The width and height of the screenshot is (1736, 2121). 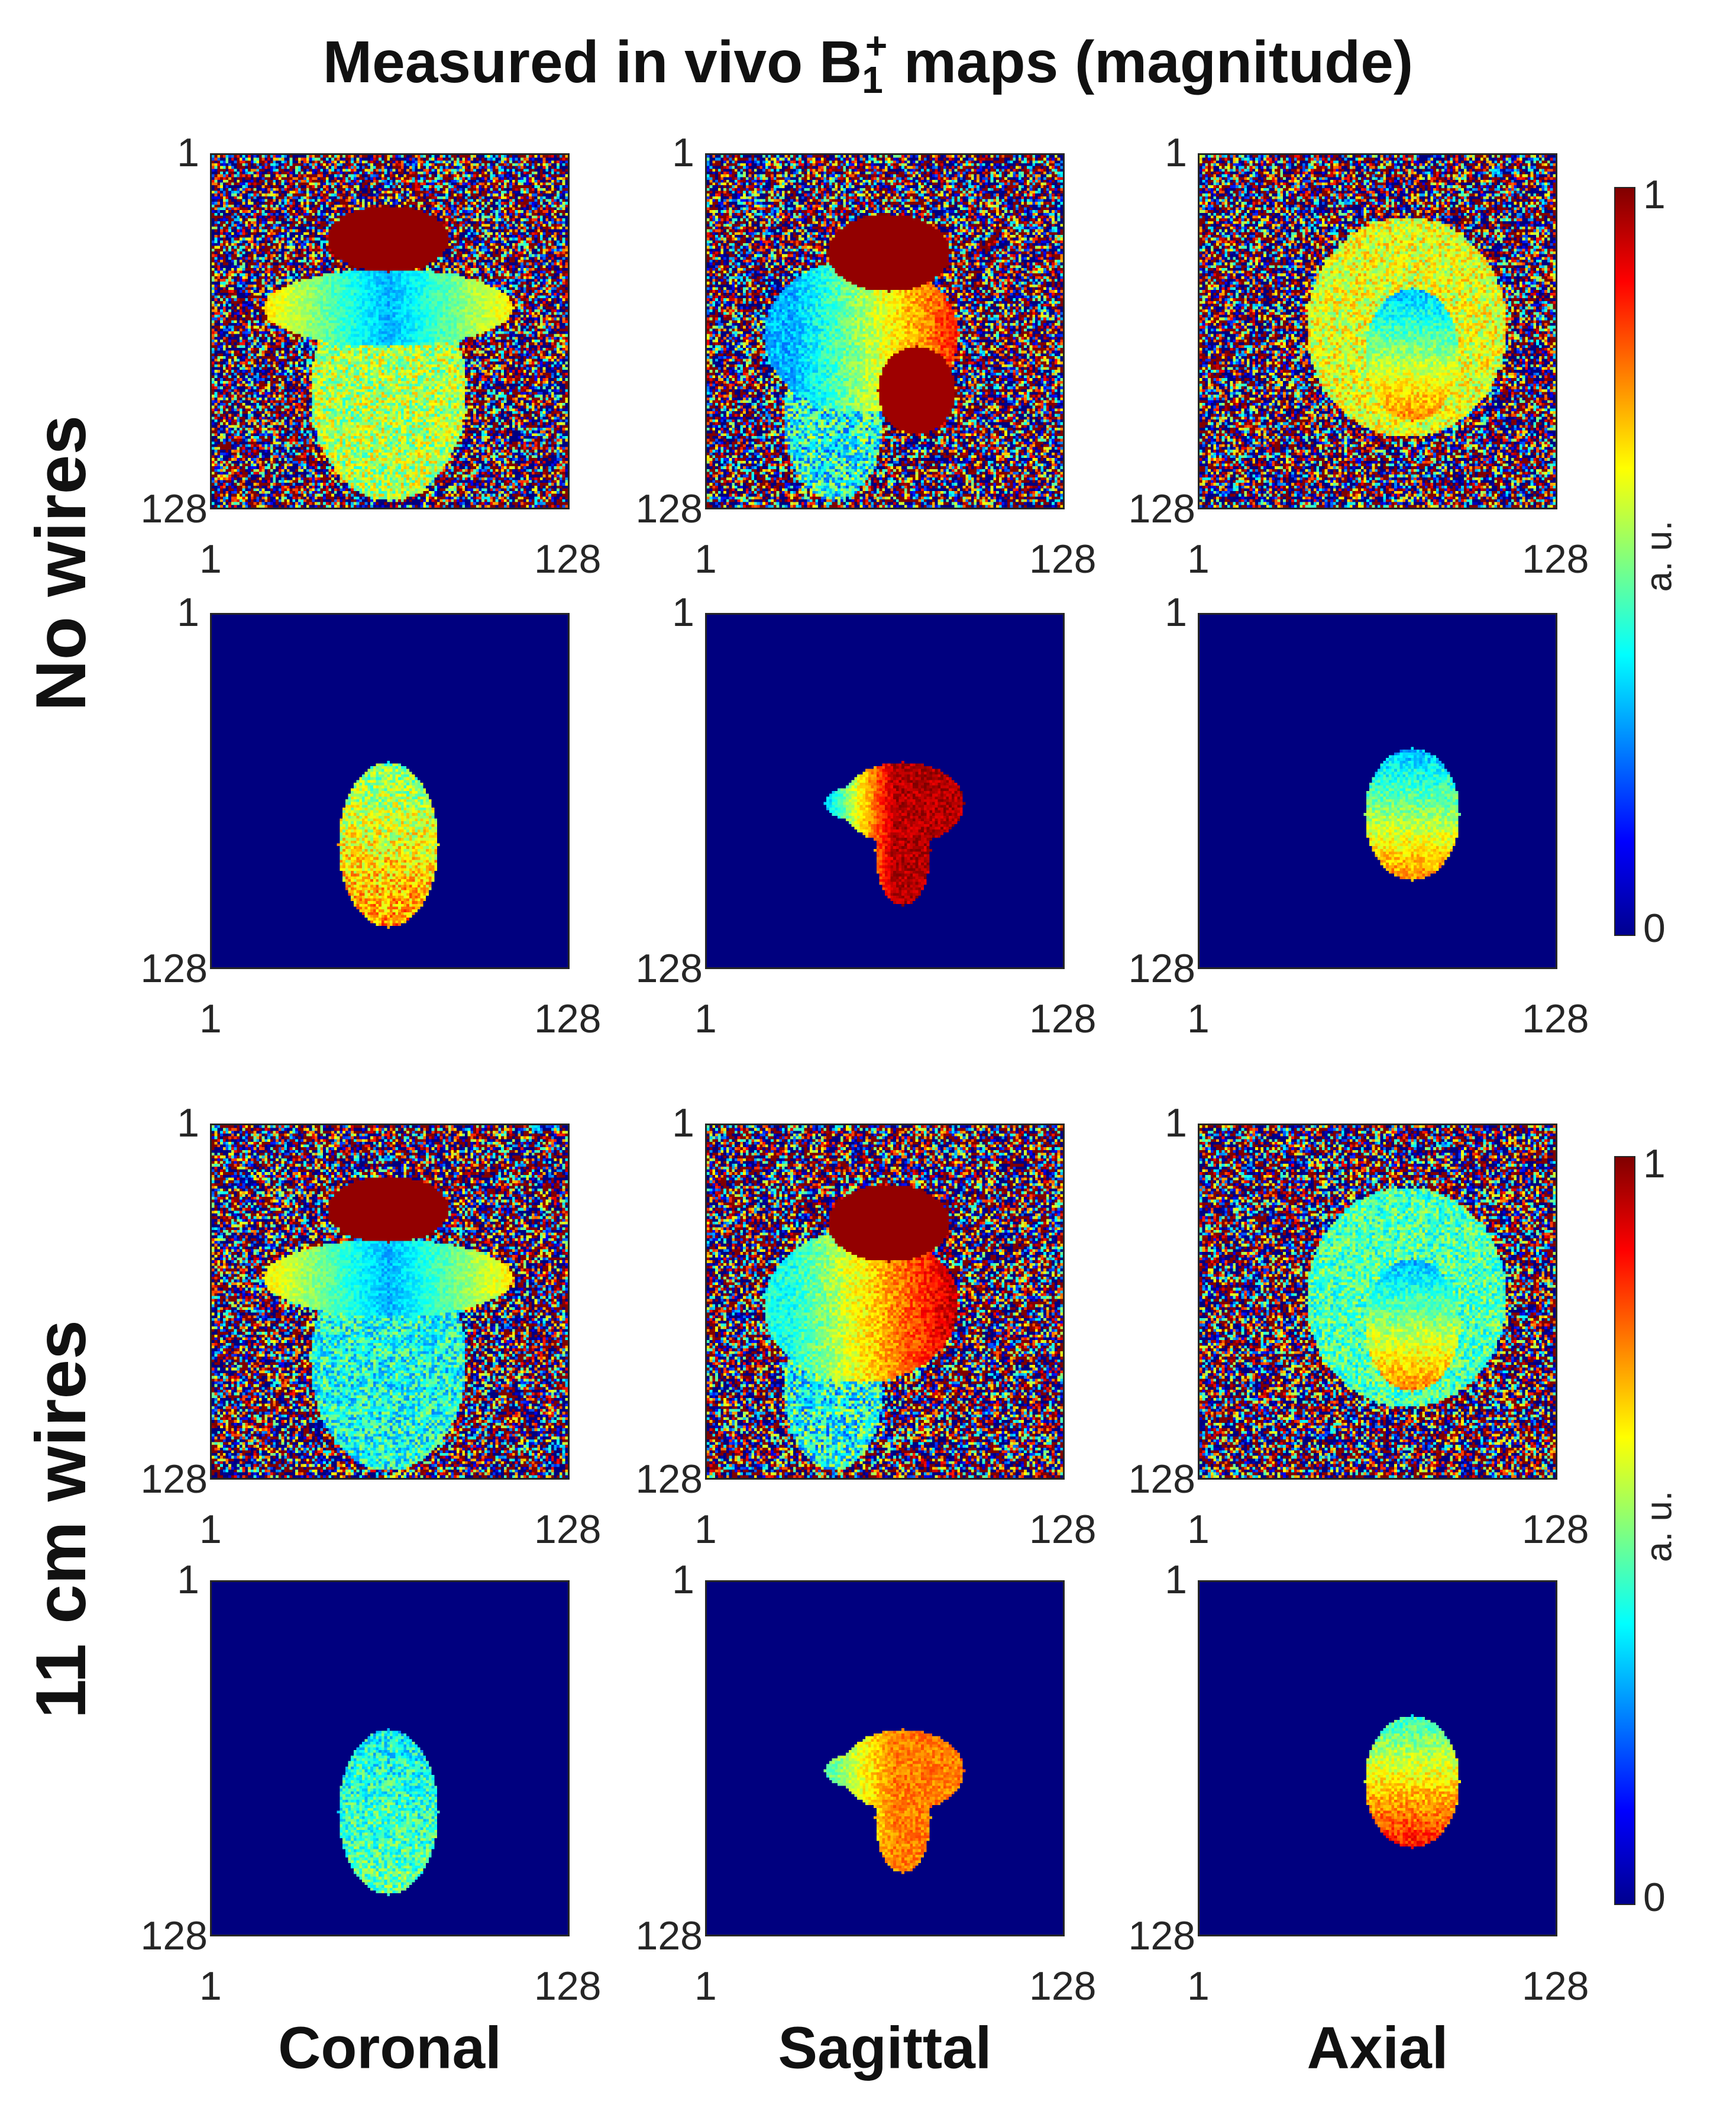 I want to click on heatmap-no-wires-axial-masked, so click(x=1378, y=791).